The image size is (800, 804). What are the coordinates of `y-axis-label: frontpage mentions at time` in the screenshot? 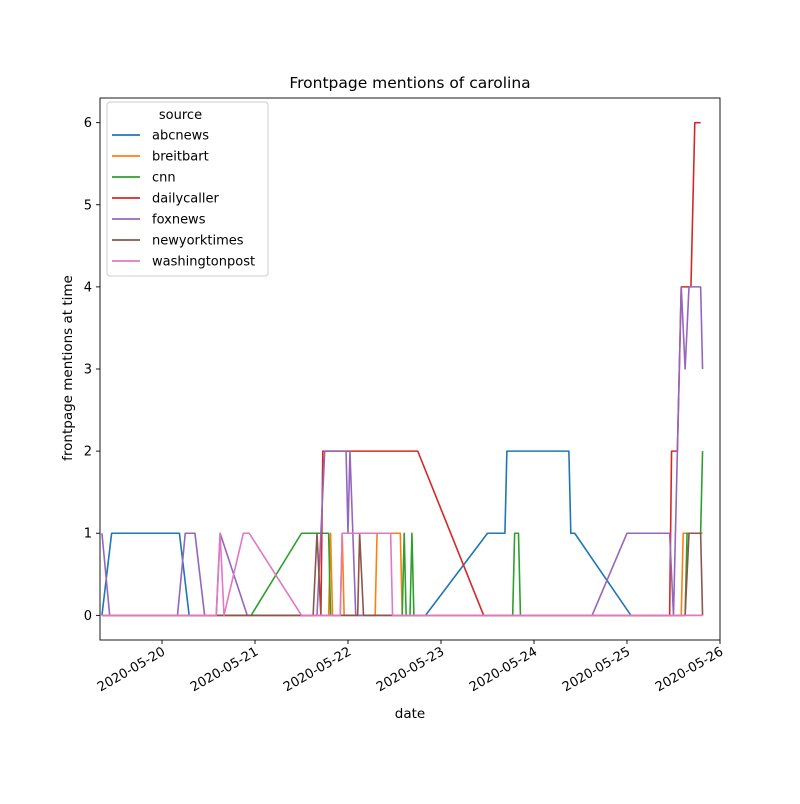 It's located at (68, 368).